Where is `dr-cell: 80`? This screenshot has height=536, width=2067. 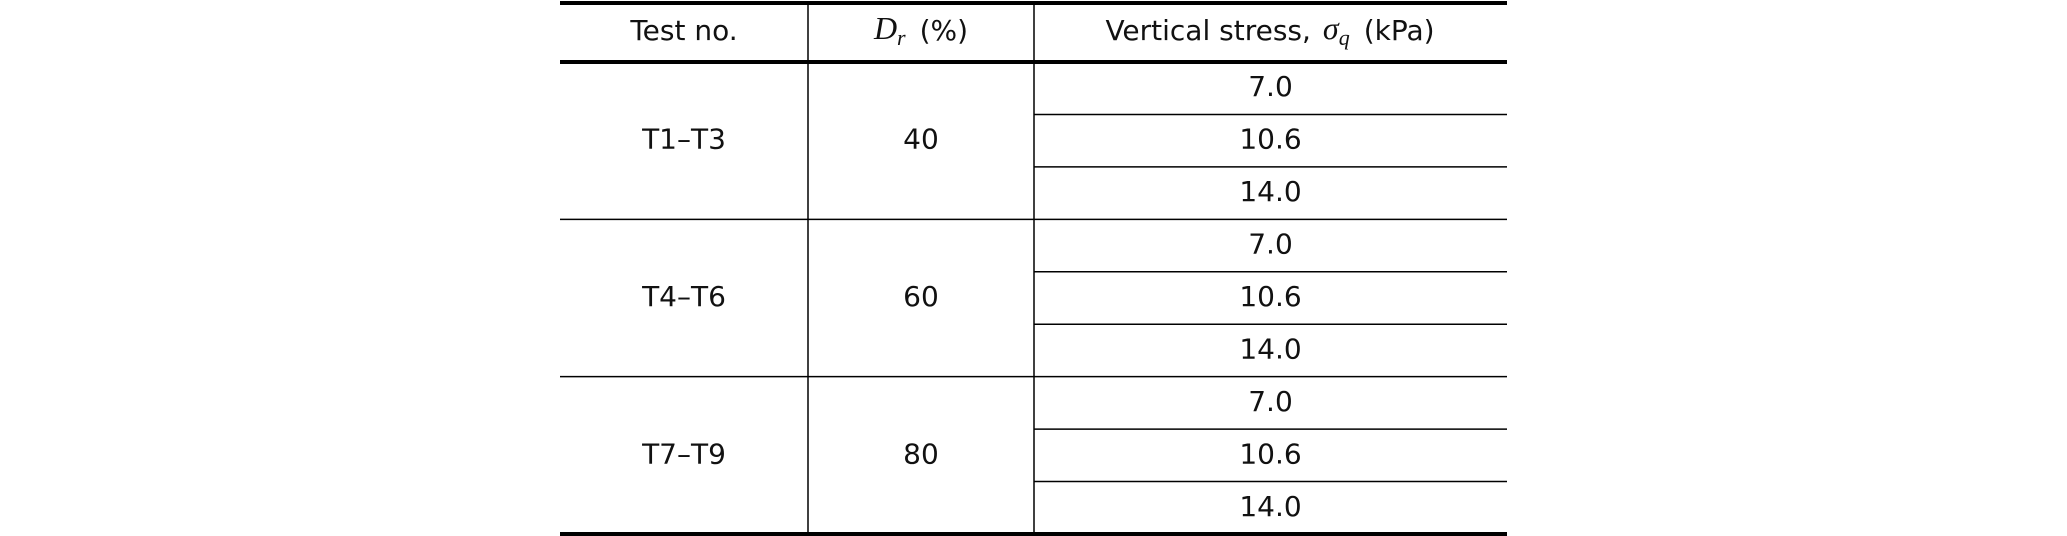 dr-cell: 80 is located at coordinates (921, 453).